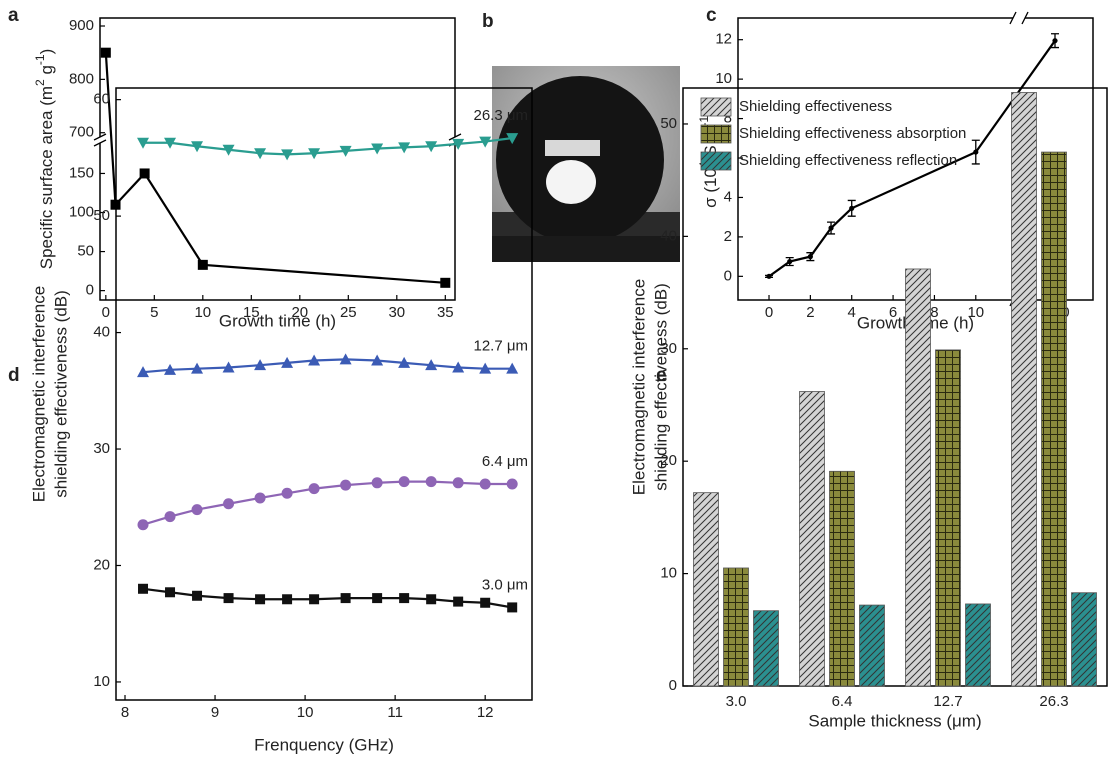 Image resolution: width=1113 pixels, height=761 pixels. What do you see at coordinates (673, 685) in the screenshot?
I see `y-tick-label: 0` at bounding box center [673, 685].